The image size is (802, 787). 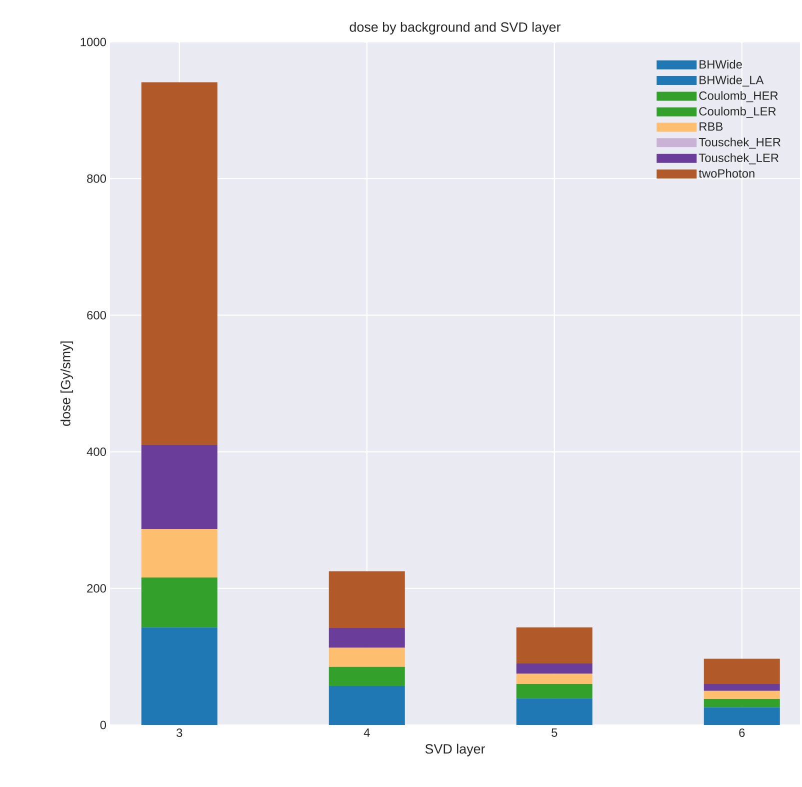 What do you see at coordinates (742, 732) in the screenshot?
I see `x-tick-label: 6` at bounding box center [742, 732].